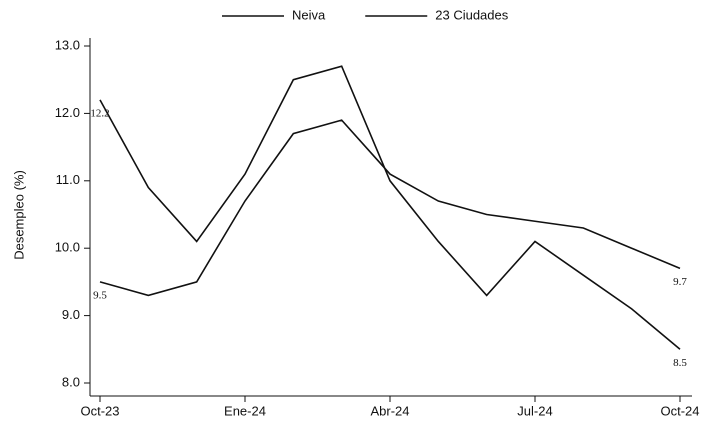 The height and width of the screenshot is (422, 711). I want to click on y-axis-label: Desempleo (%), so click(18, 215).